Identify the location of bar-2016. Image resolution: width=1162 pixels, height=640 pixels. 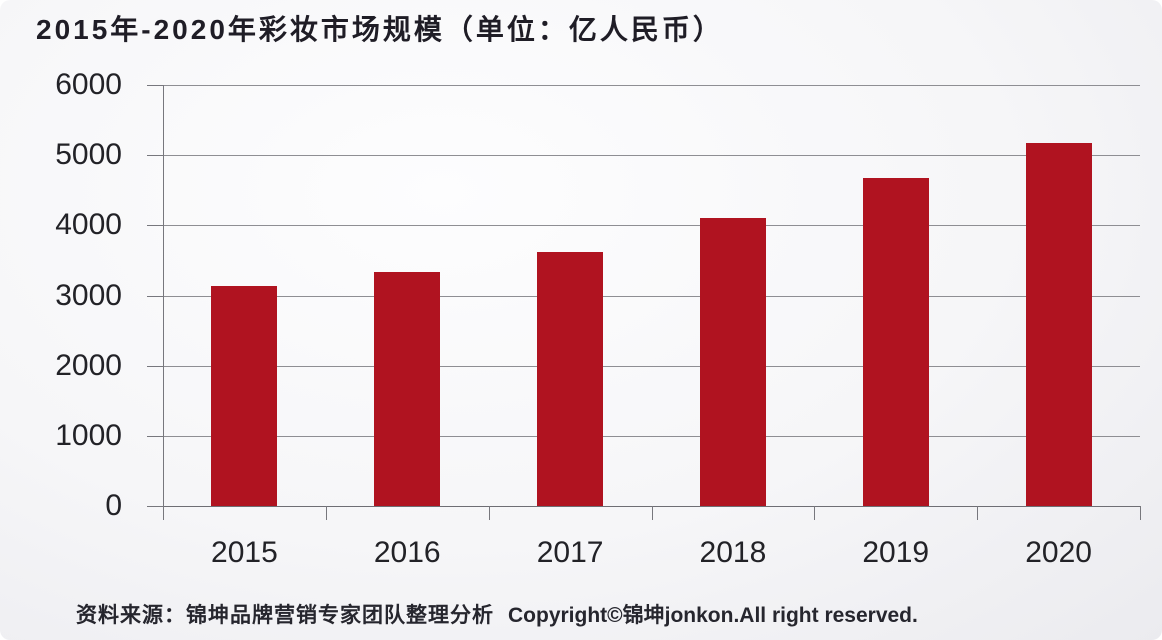
(407, 388).